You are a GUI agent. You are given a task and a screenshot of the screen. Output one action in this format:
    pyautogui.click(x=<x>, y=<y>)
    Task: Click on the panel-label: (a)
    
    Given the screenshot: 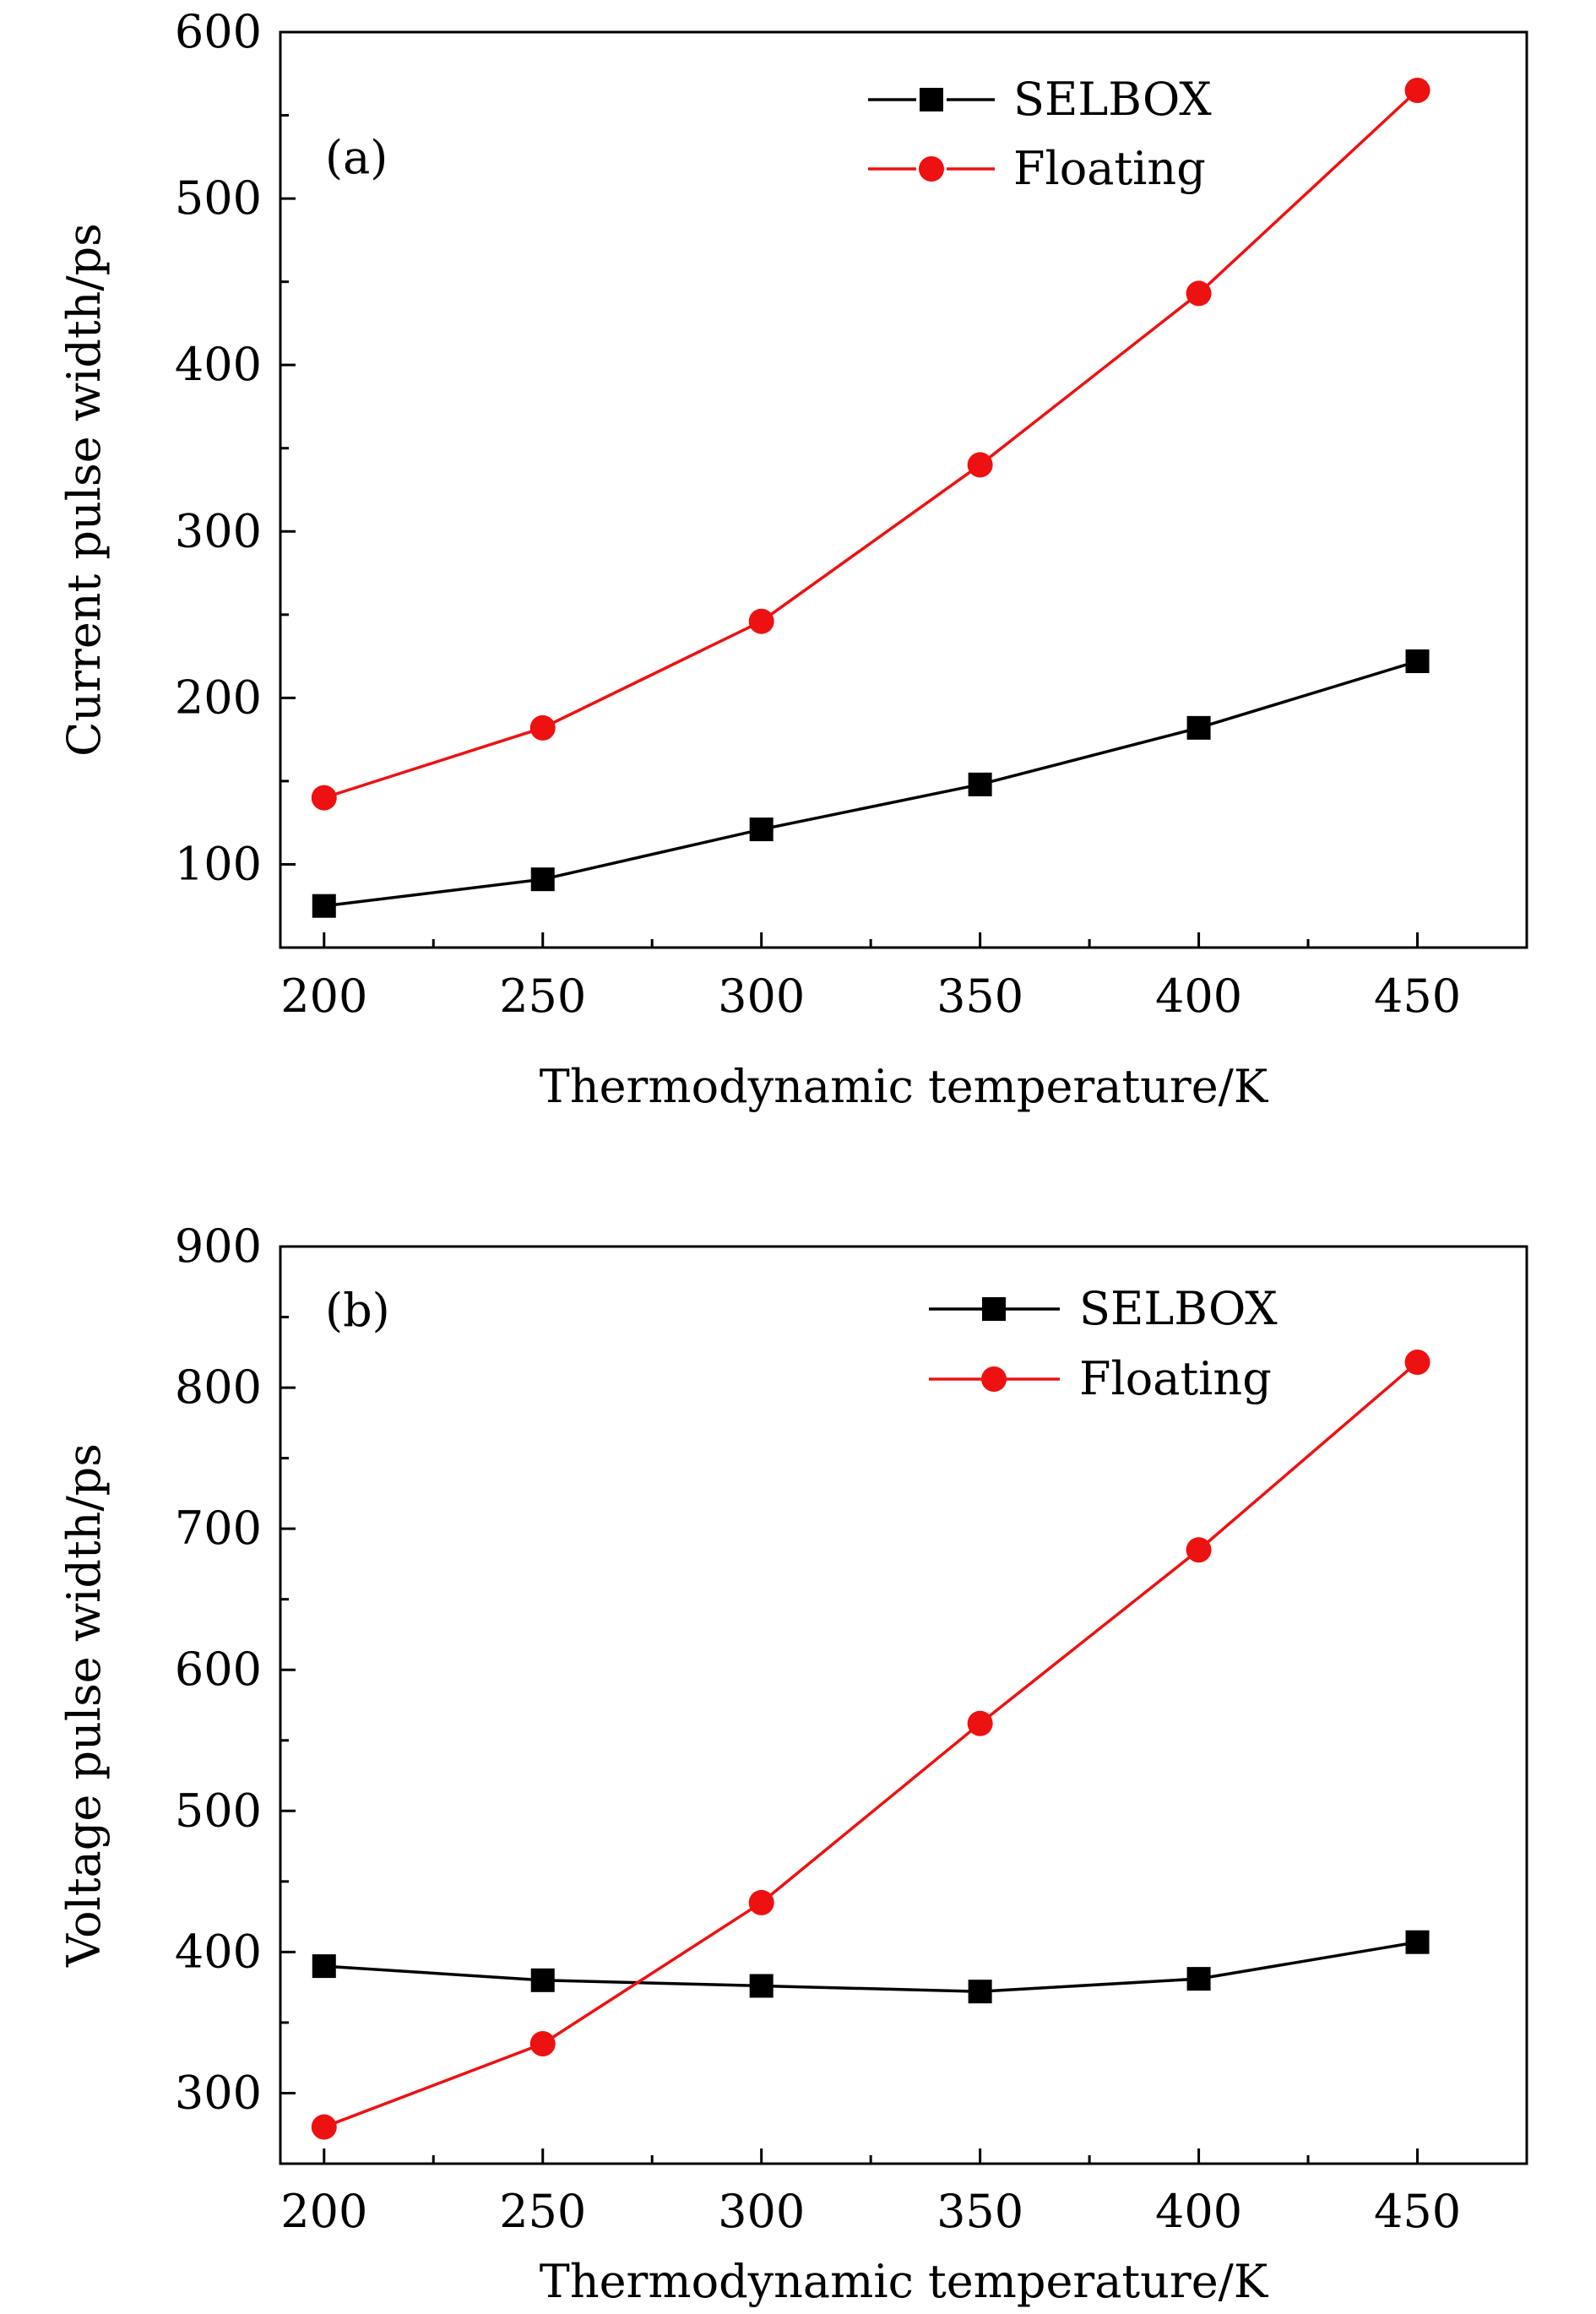 What is the action you would take?
    pyautogui.click(x=356, y=157)
    